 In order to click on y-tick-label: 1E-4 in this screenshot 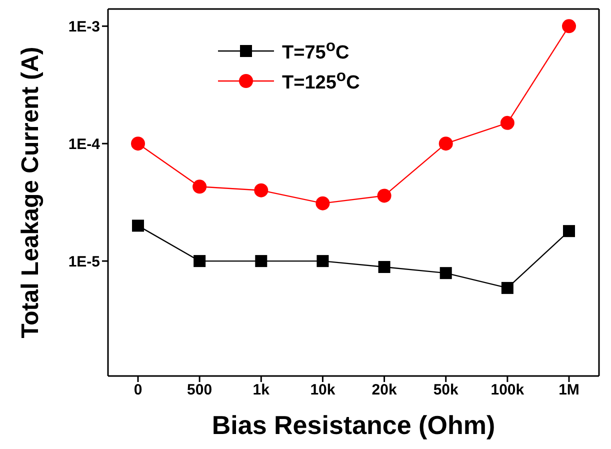, I will do `click(84, 144)`.